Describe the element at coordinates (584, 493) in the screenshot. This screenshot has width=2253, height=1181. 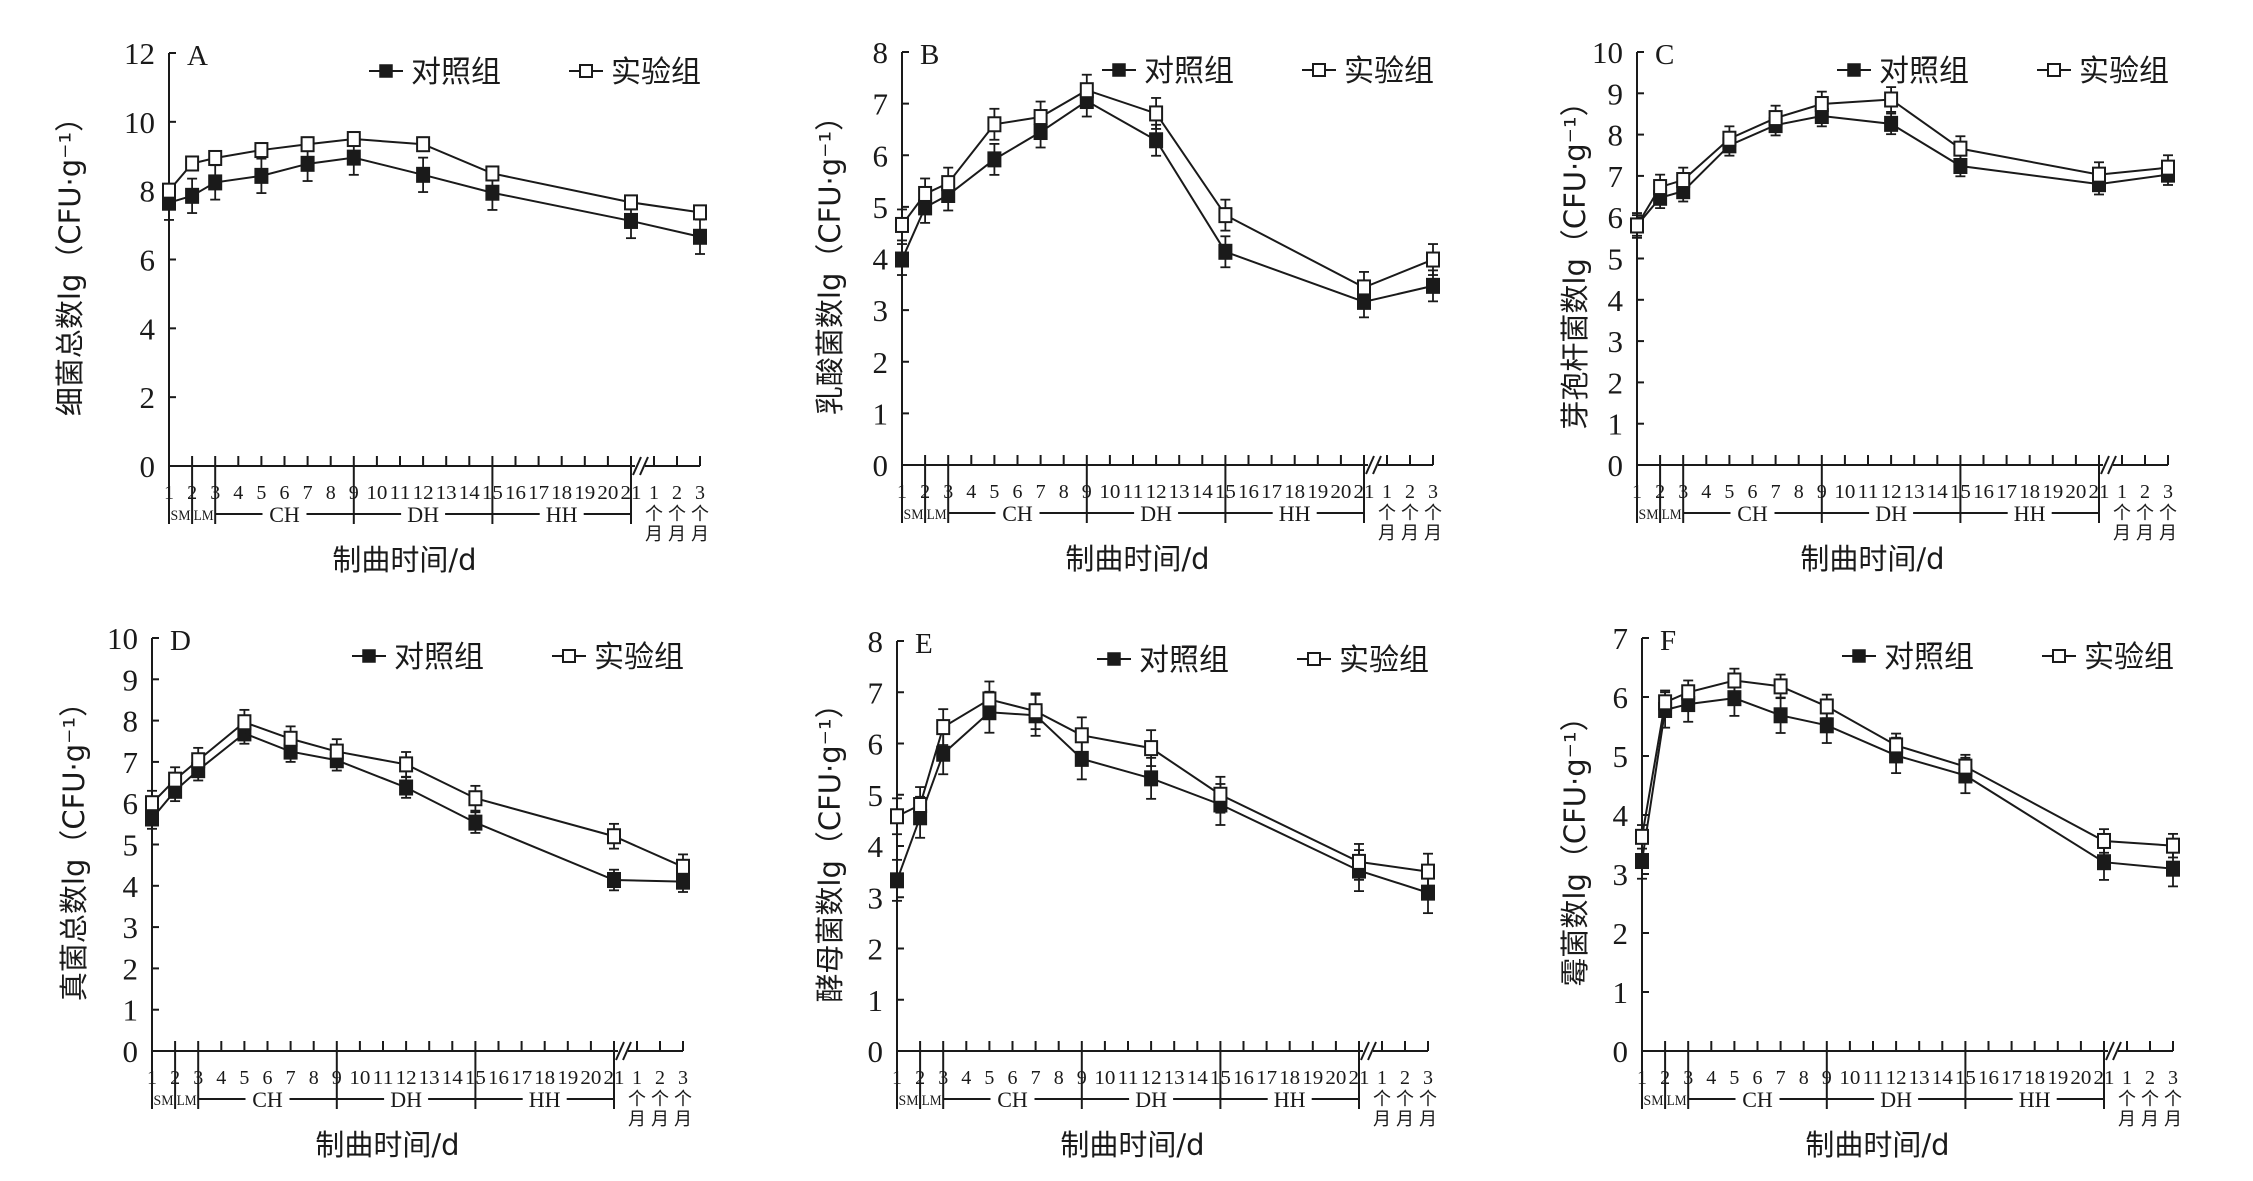
I see `x-tick-label: 19` at that location.